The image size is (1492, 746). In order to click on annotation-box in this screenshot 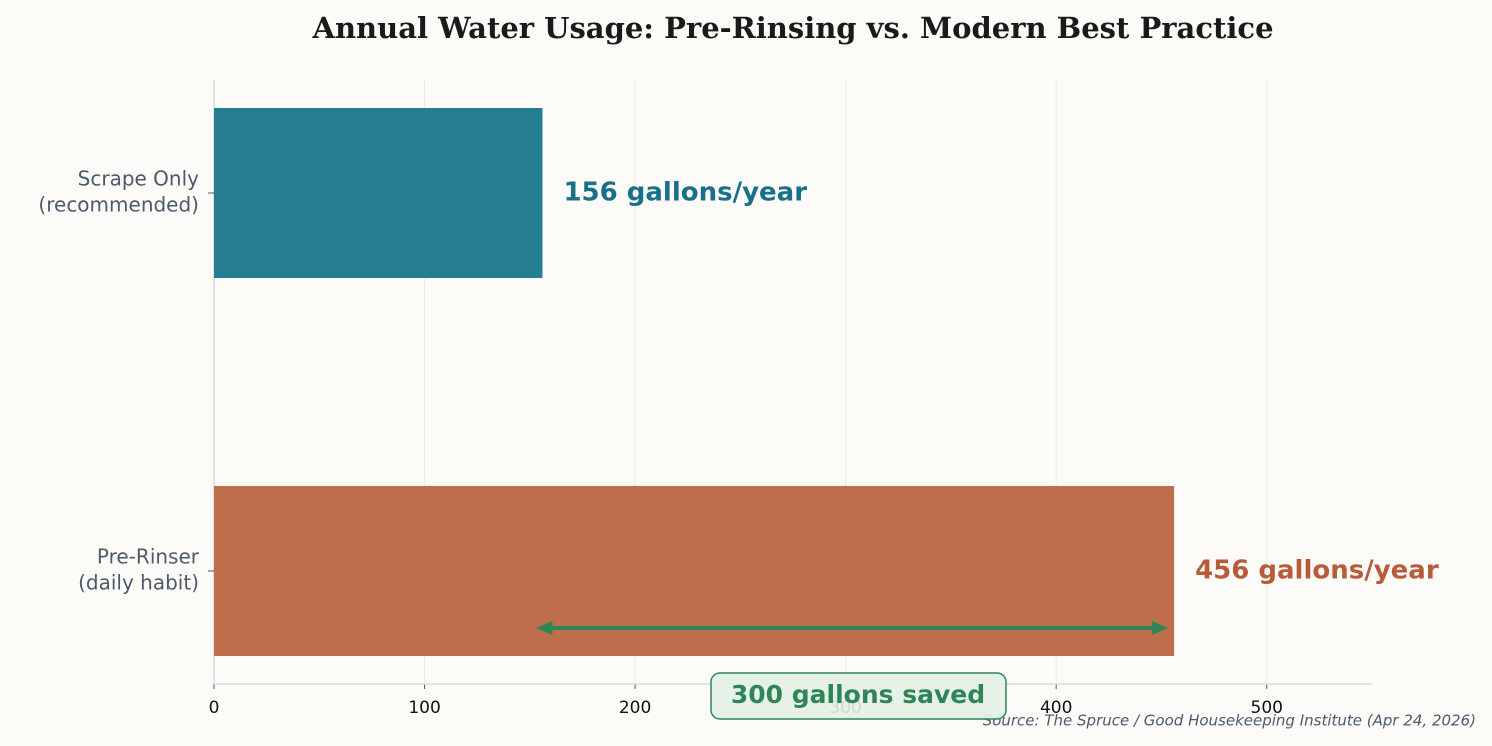, I will do `click(858, 696)`.